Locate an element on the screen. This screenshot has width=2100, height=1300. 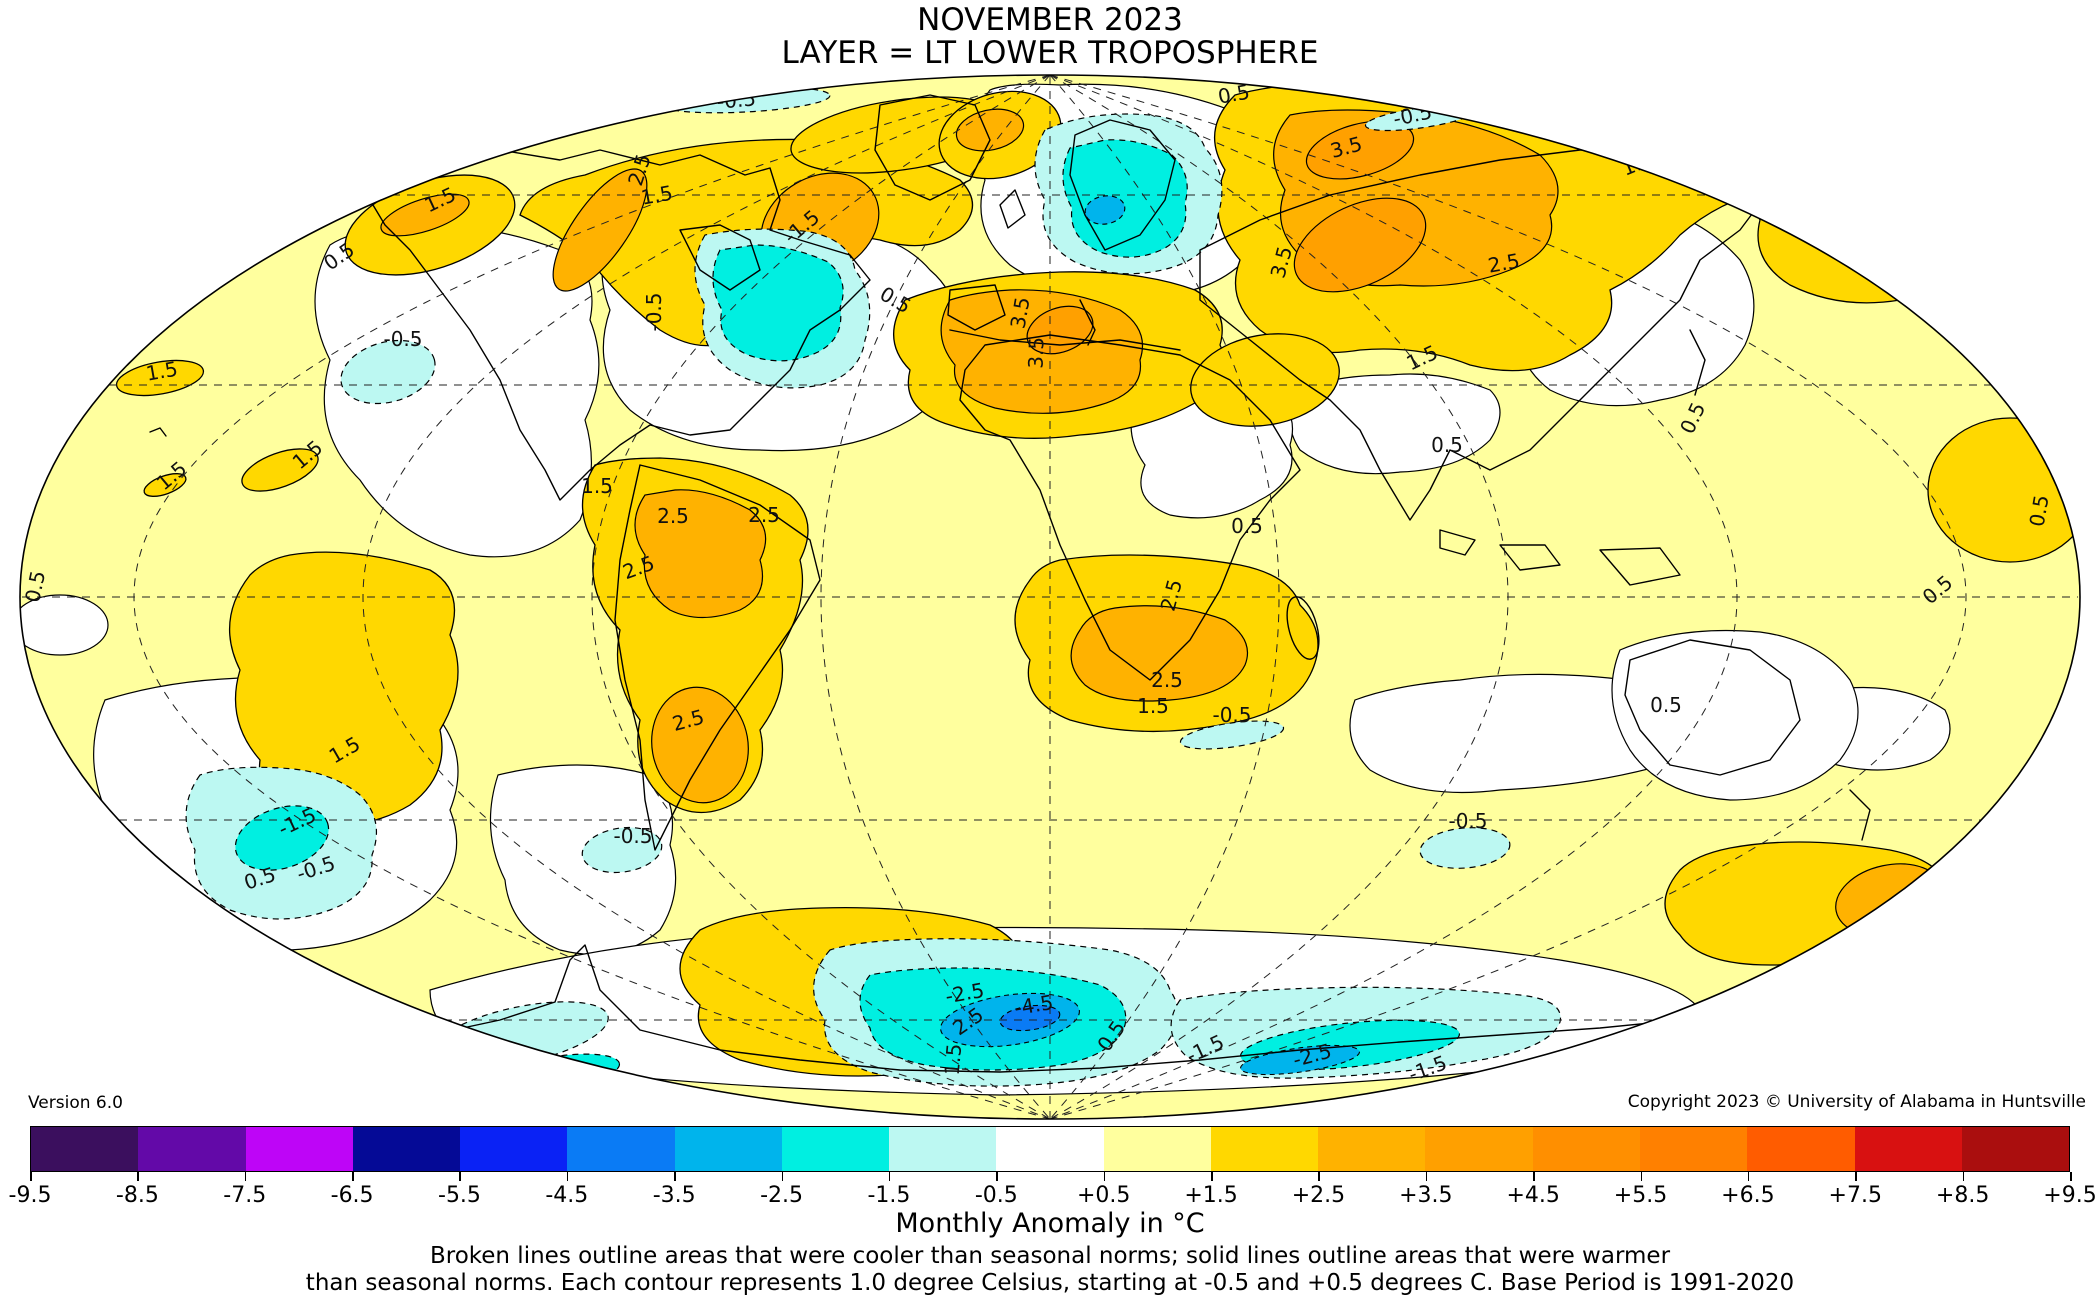
colorbar-tick-label: -6.5 is located at coordinates (352, 1195).